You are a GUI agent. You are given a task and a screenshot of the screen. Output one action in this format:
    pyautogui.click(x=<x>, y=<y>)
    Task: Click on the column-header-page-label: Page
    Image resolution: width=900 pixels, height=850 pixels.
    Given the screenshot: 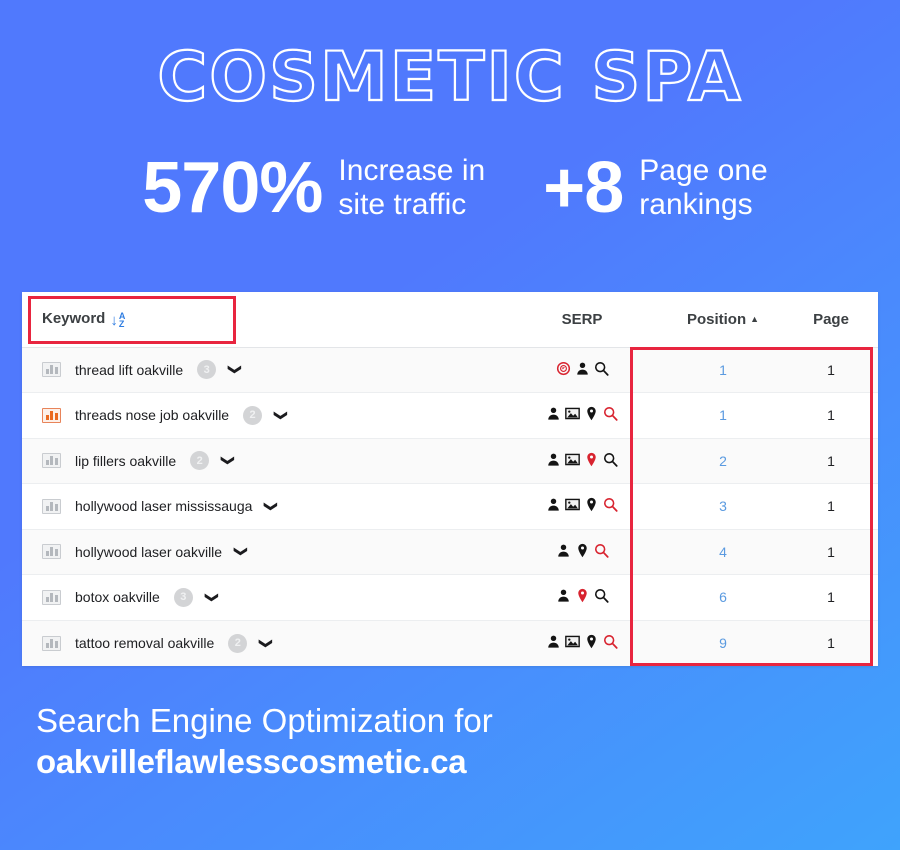 What is the action you would take?
    pyautogui.click(x=831, y=319)
    